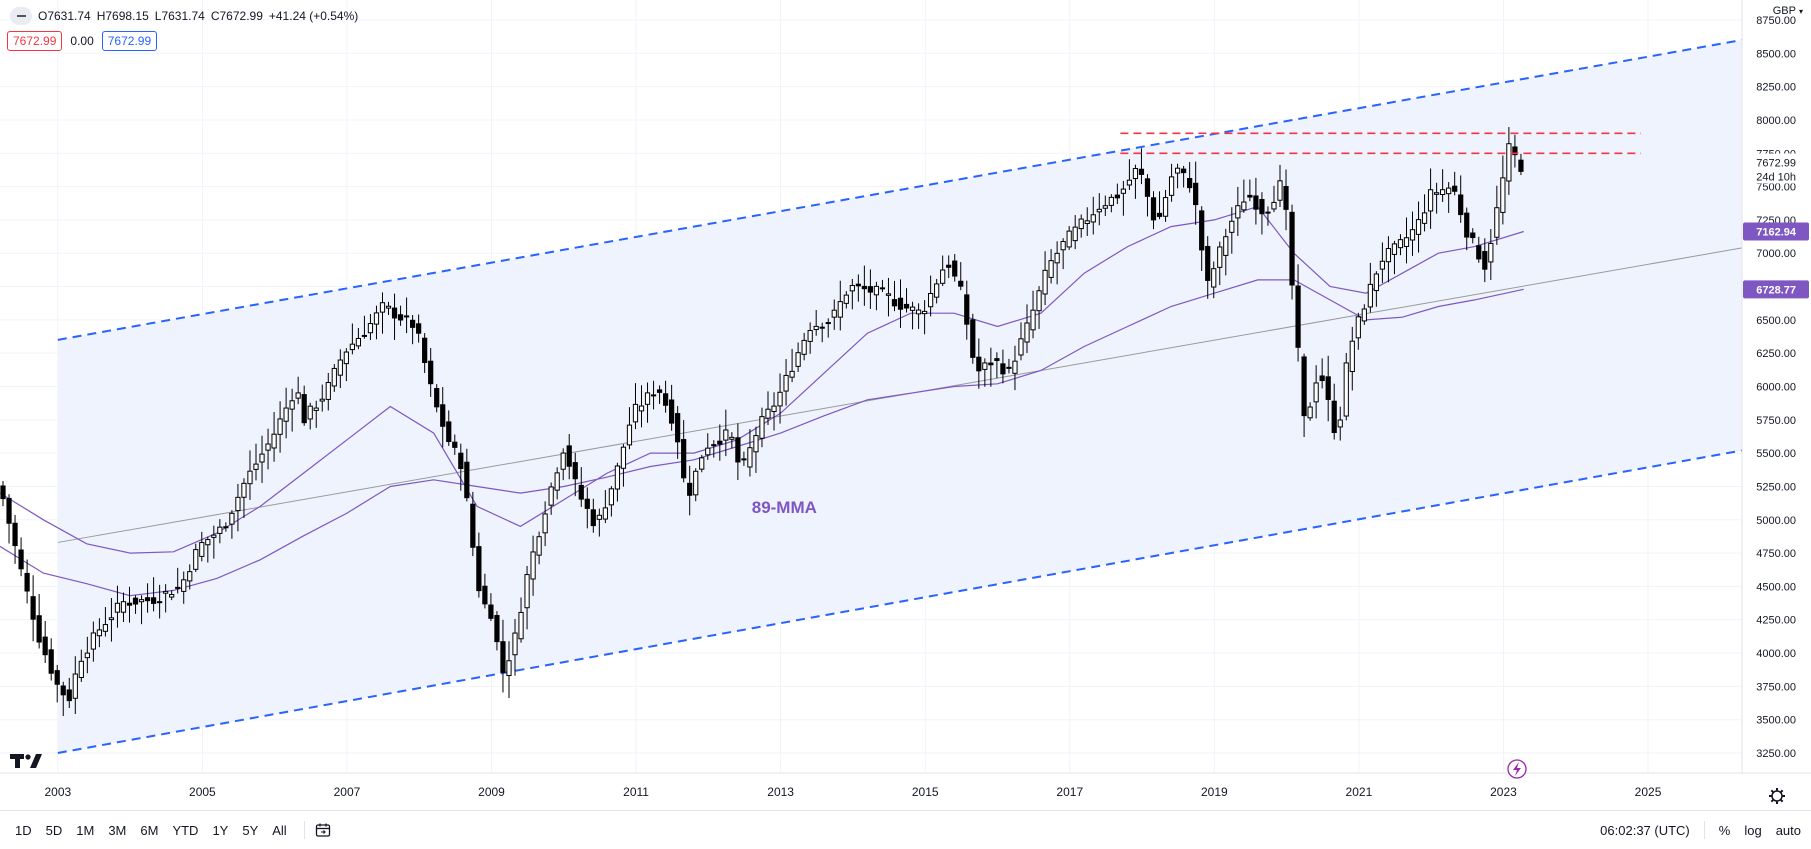  I want to click on collapse-icon, so click(21, 16).